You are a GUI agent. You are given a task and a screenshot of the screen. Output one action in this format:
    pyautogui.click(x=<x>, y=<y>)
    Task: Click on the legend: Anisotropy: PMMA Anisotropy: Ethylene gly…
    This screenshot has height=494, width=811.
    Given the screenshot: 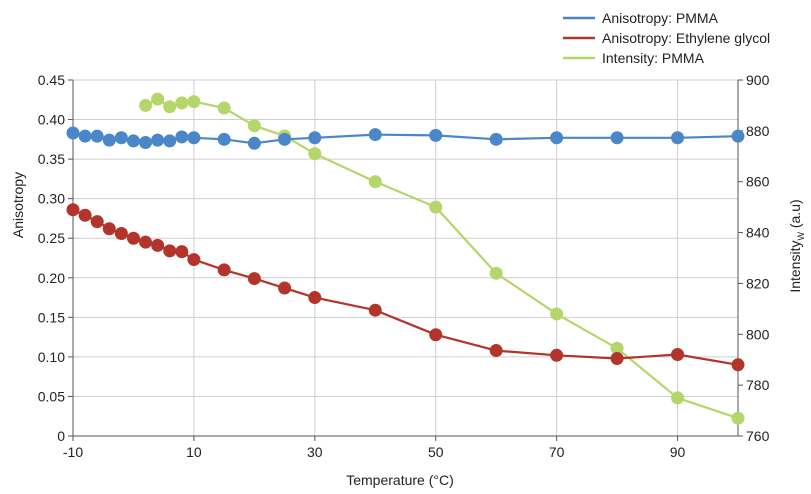 What is the action you would take?
    pyautogui.click(x=666, y=38)
    